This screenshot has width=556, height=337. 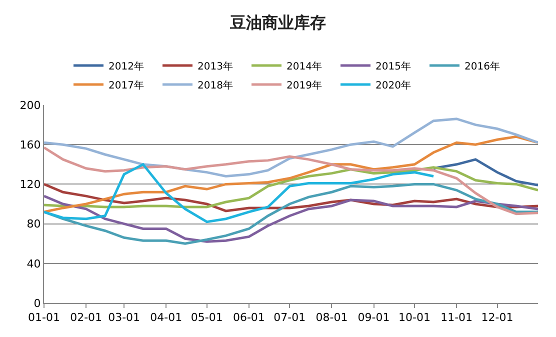 What do you see at coordinates (374, 317) in the screenshot?
I see `x-tick-label: 09-01` at bounding box center [374, 317].